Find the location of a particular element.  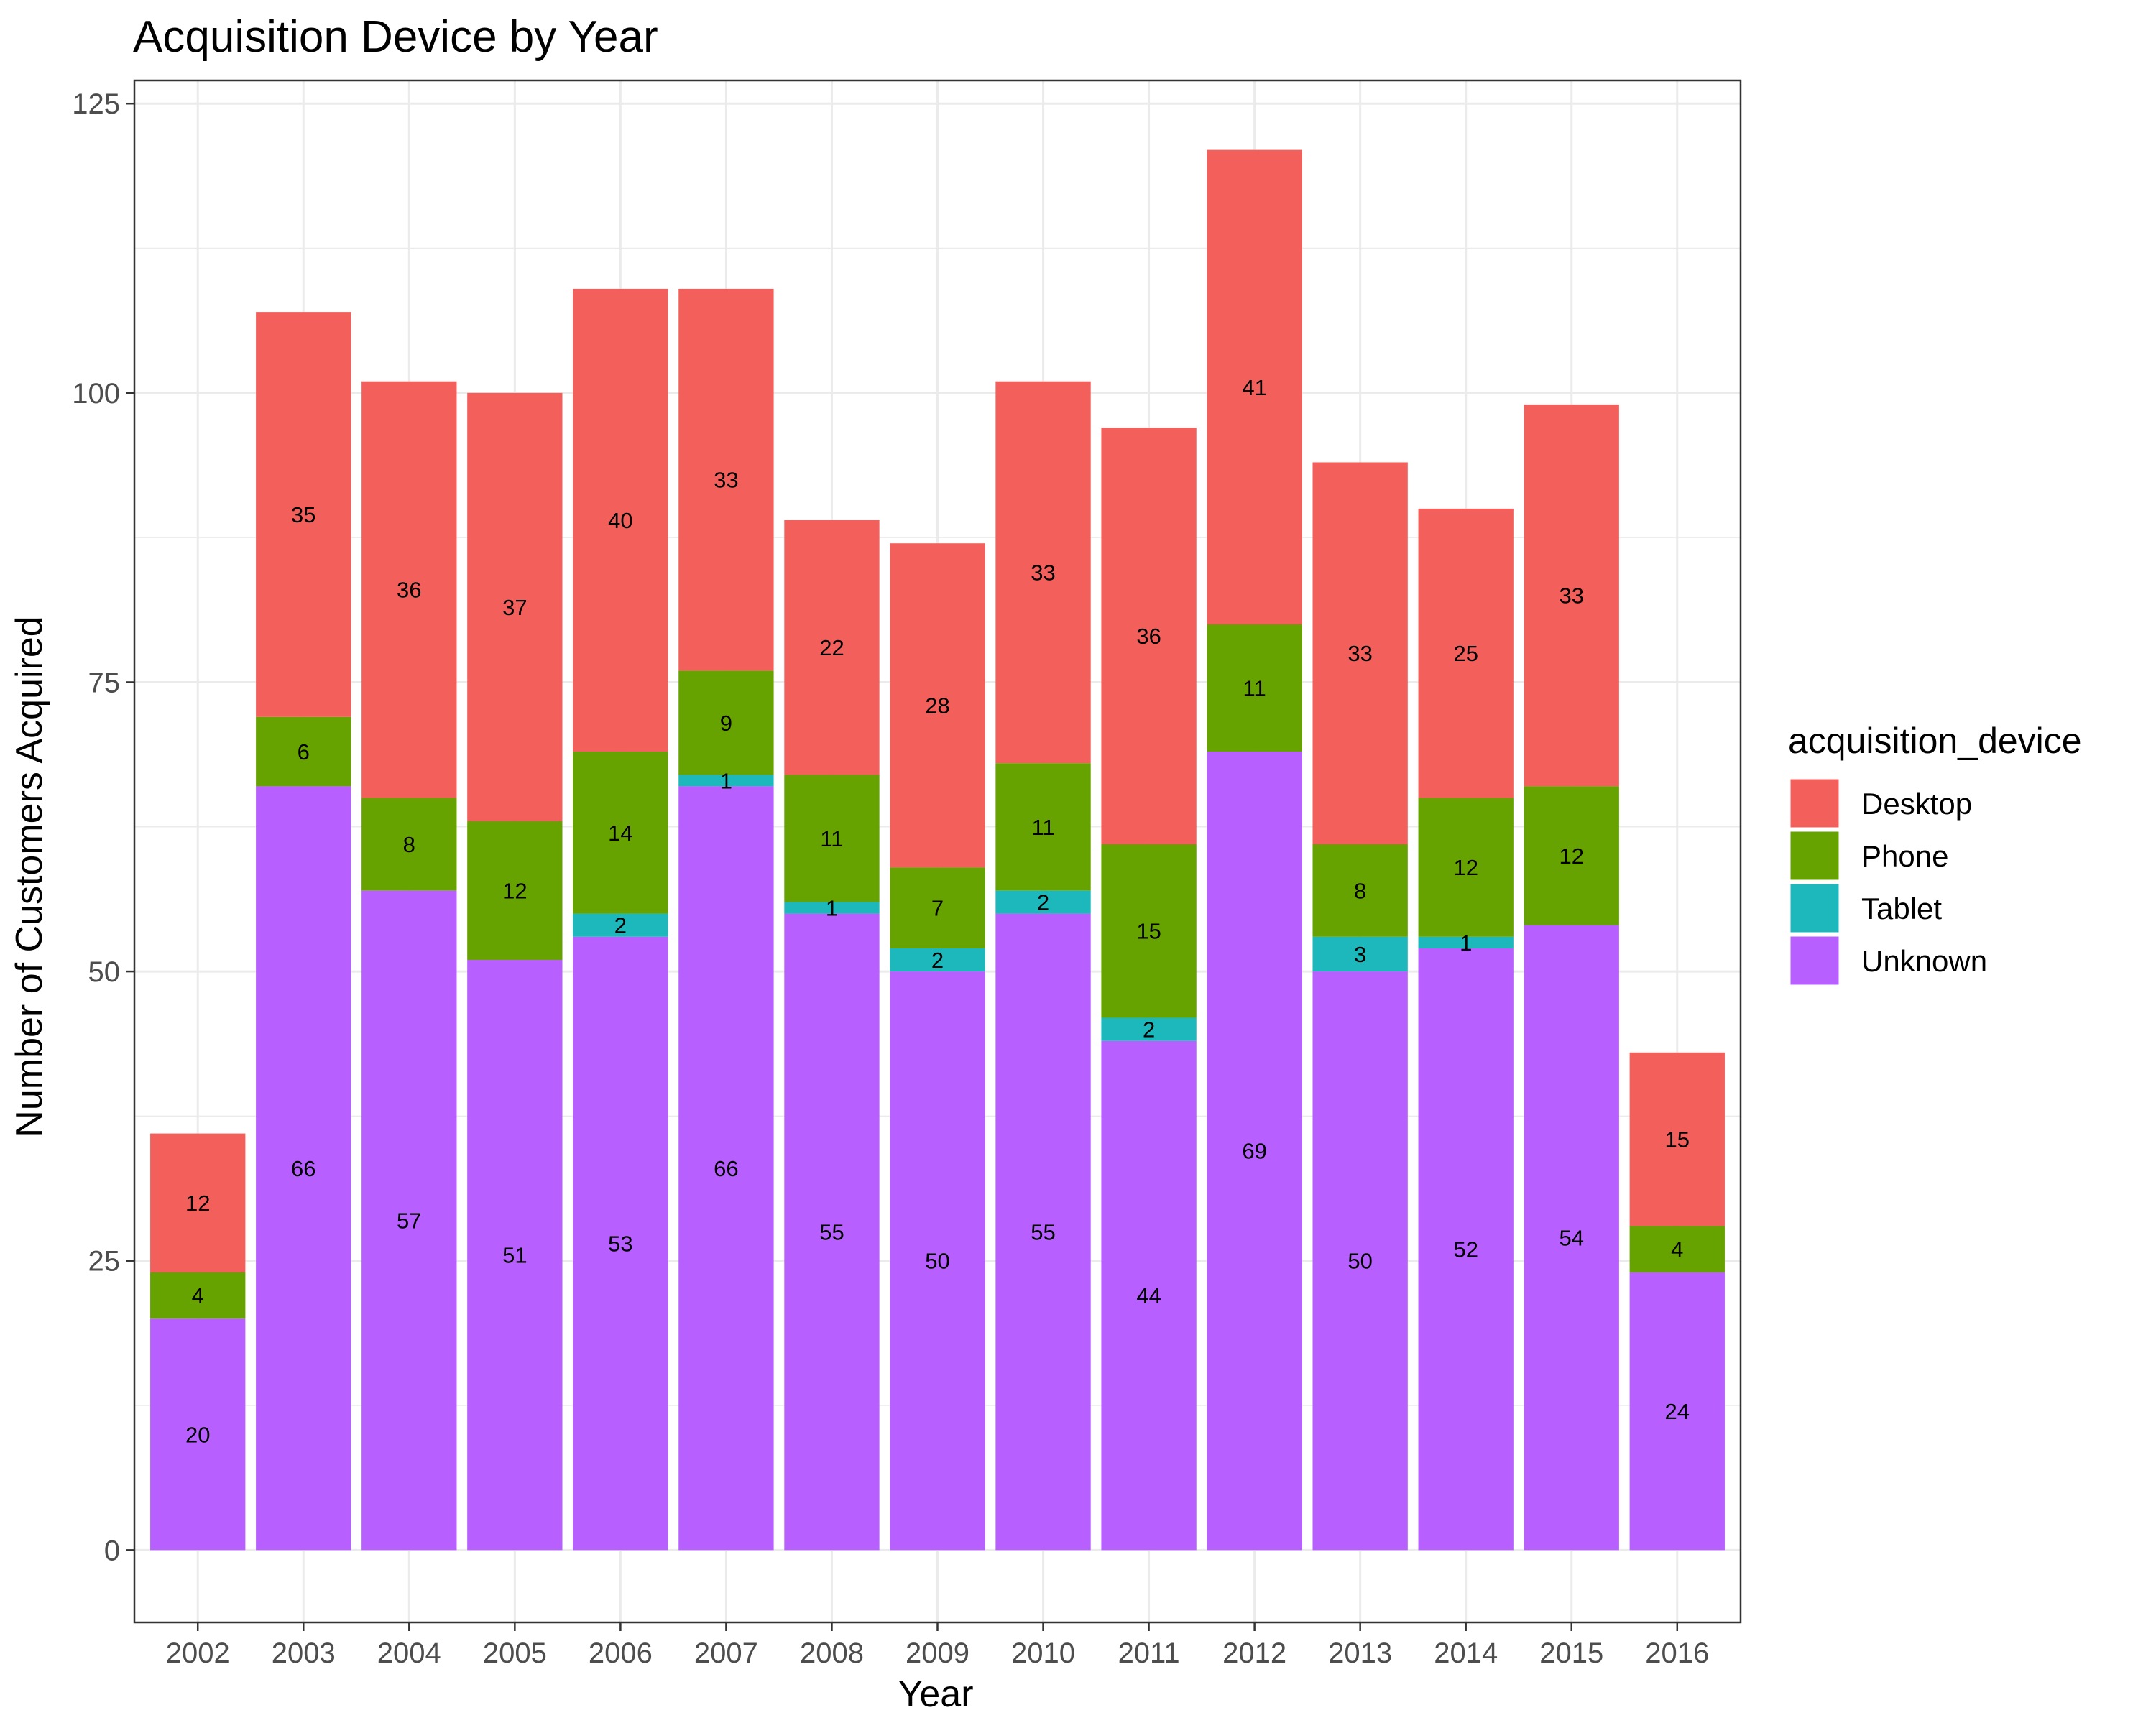

legend-key-tablet is located at coordinates (1814, 908).